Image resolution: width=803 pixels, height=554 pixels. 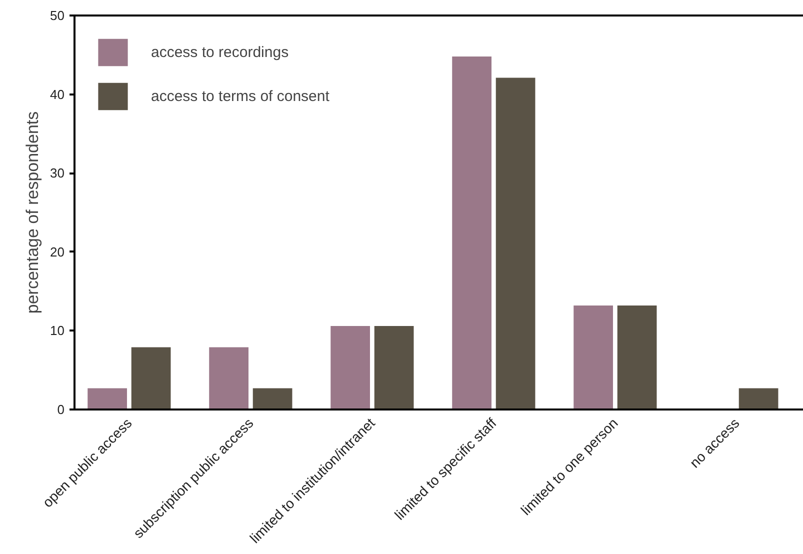 What do you see at coordinates (57, 94) in the screenshot?
I see `y-tick-label: 40` at bounding box center [57, 94].